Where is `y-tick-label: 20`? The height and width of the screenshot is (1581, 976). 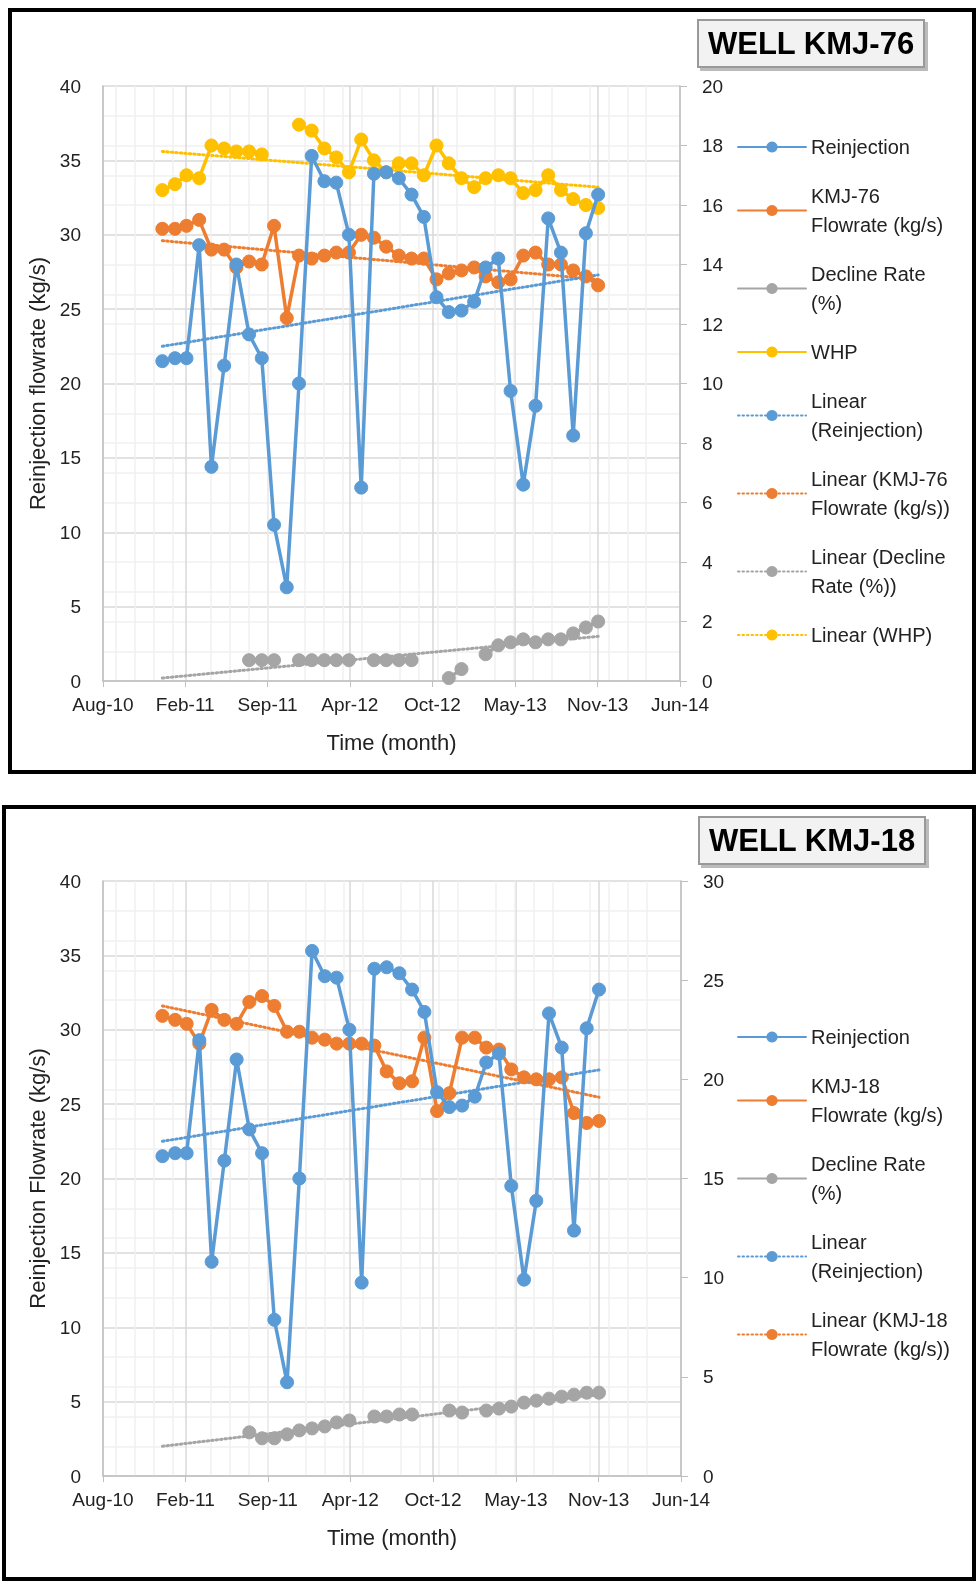 y-tick-label: 20 is located at coordinates (70, 383).